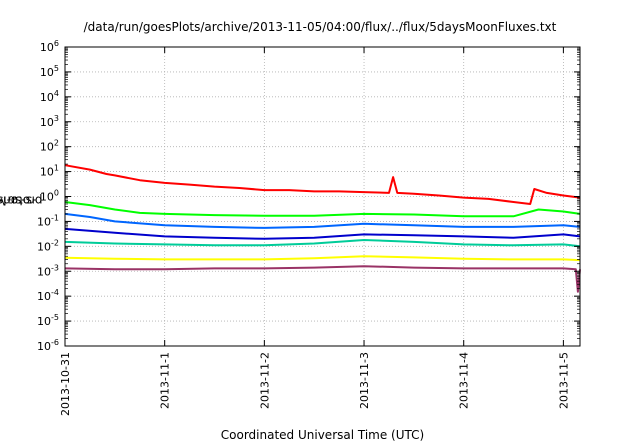 This screenshot has height=448, width=640. Describe the element at coordinates (49, 96) in the screenshot. I see `y-tick-label: 10⁴` at that location.